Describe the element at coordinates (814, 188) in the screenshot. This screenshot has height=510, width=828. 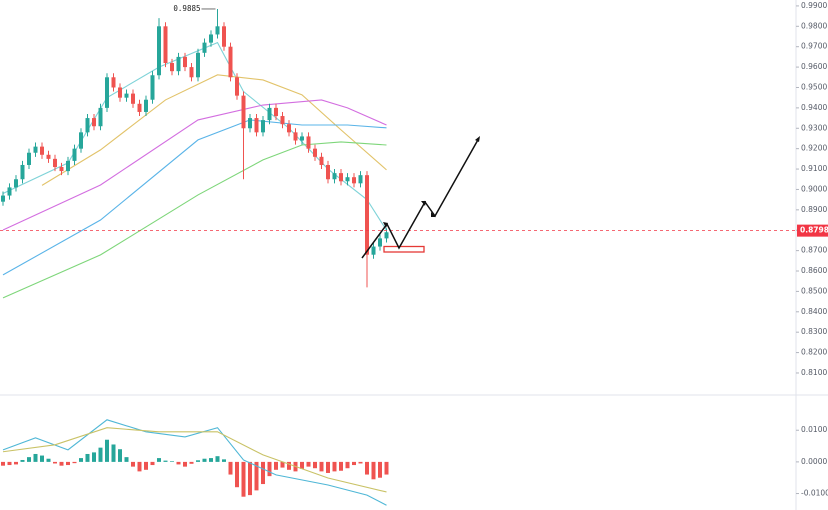
I see `y-tick-label: 0.9000` at that location.